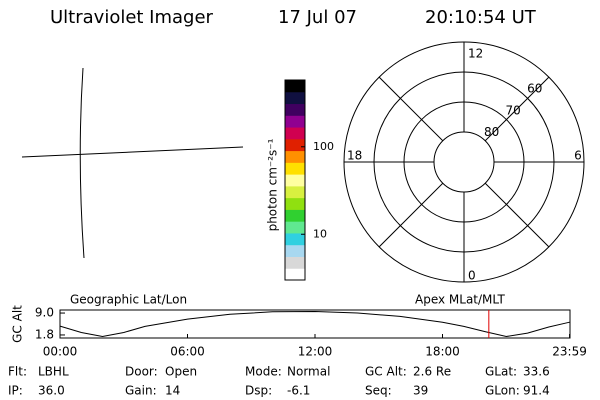 This screenshot has height=400, width=600. I want to click on colorbar-tick-label: 10, so click(320, 233).